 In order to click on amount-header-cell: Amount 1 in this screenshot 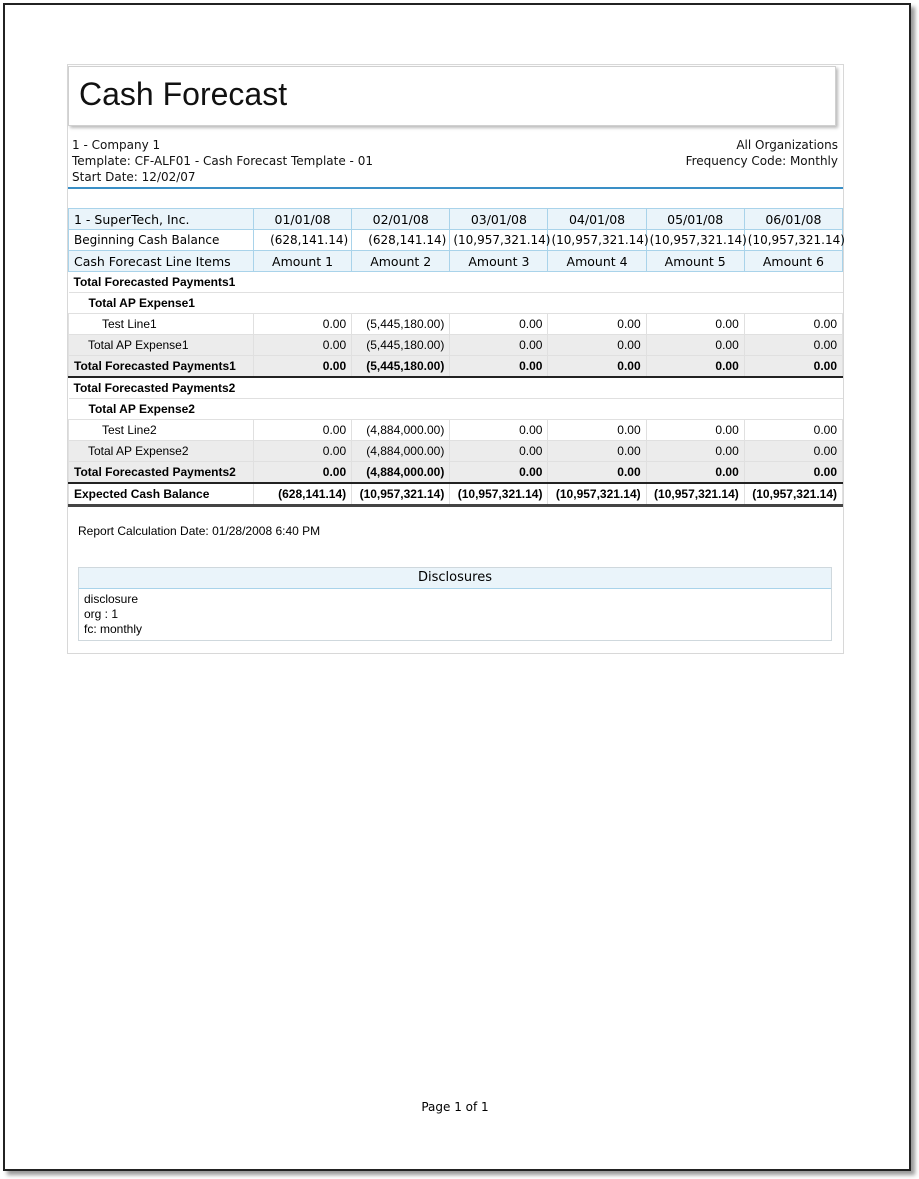, I will do `click(302, 261)`.